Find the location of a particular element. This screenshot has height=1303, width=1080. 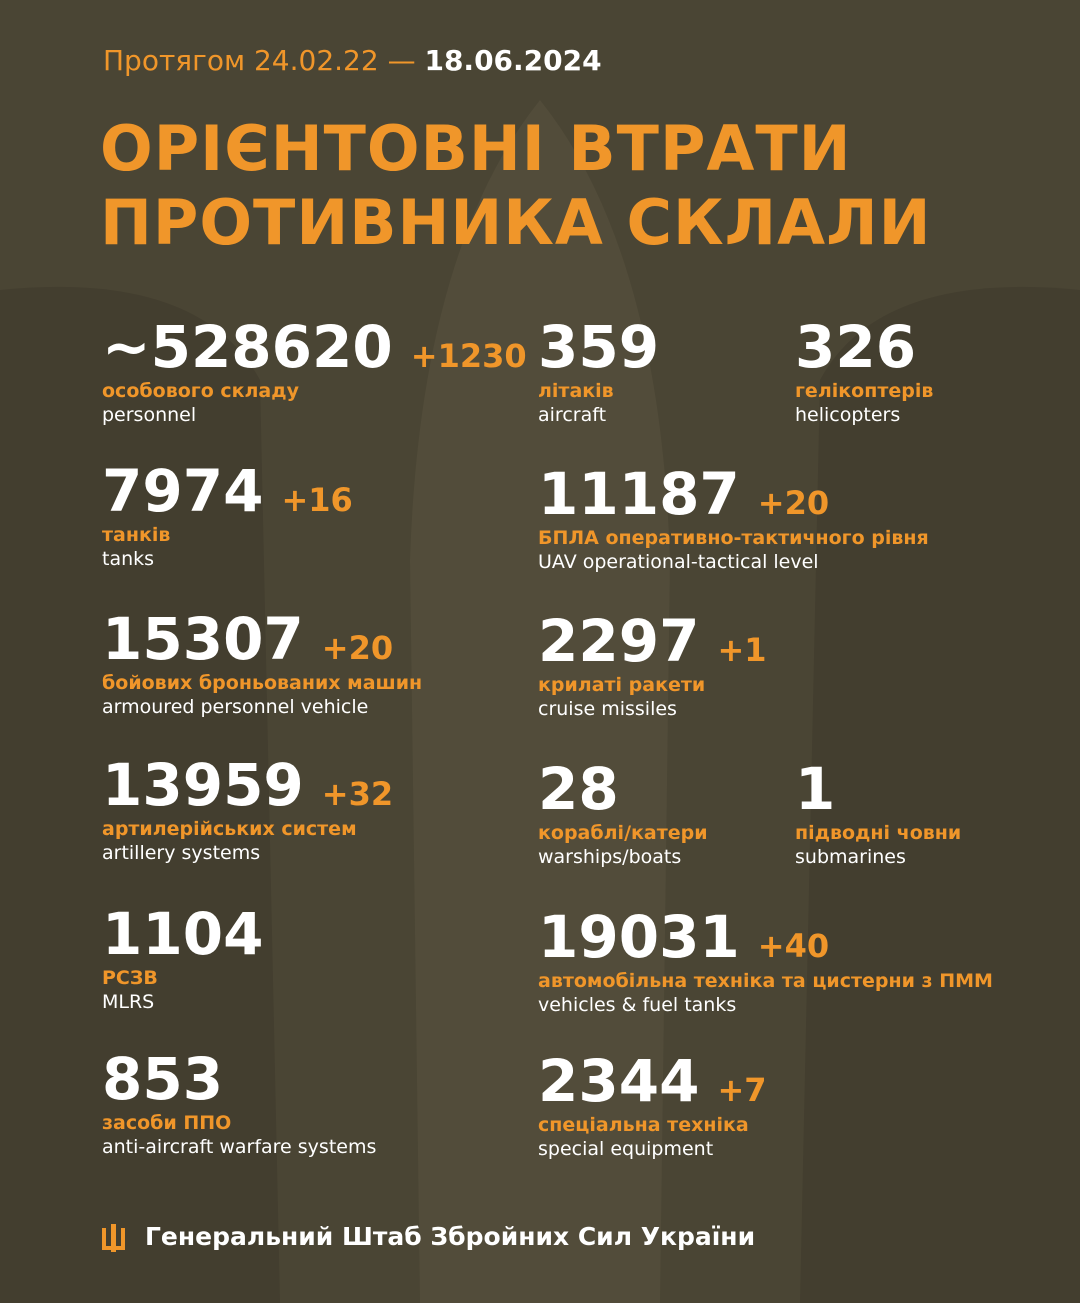

stat-row: ~528620 +1230 is located at coordinates (314, 347).